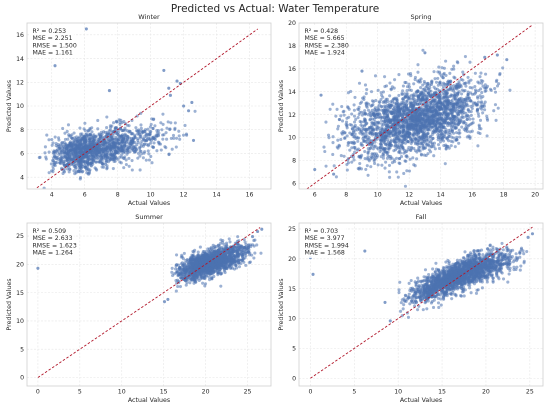  Describe the element at coordinates (149, 17) in the screenshot. I see `winter-title: Winter` at that location.